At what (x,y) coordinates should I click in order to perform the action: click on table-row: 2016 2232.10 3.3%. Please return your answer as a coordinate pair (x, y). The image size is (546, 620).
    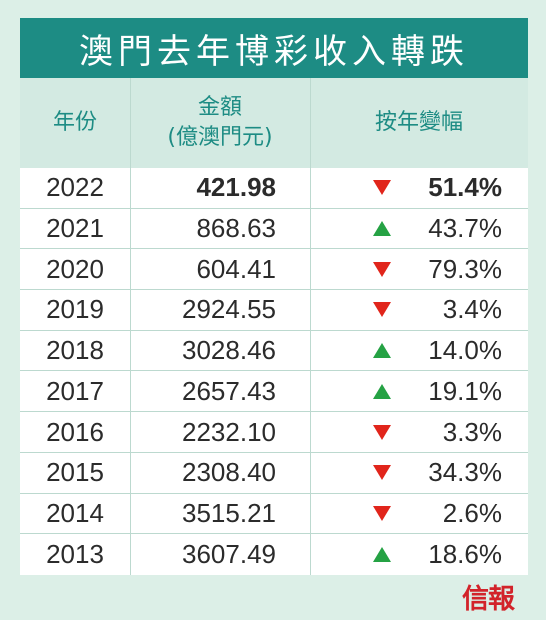
    Looking at the image, I should click on (274, 432).